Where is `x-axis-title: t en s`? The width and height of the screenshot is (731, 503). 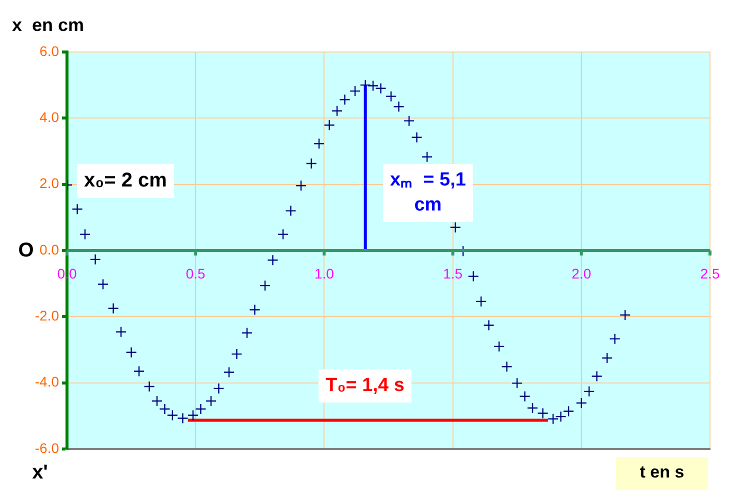 x-axis-title: t en s is located at coordinates (662, 472).